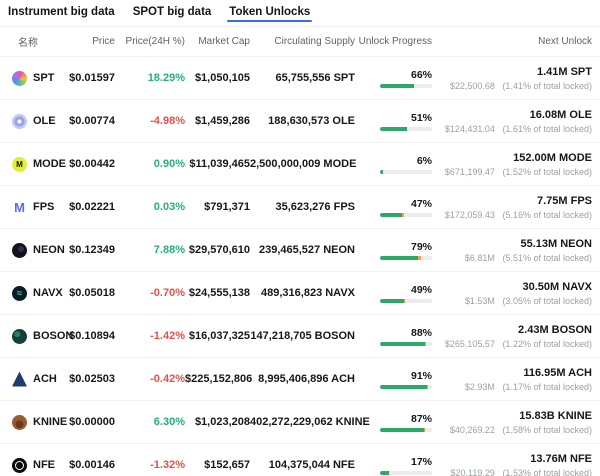 This screenshot has height=476, width=600. Describe the element at coordinates (547, 471) in the screenshot. I see `next-unlock-note: (1.53% of total locked)` at that location.